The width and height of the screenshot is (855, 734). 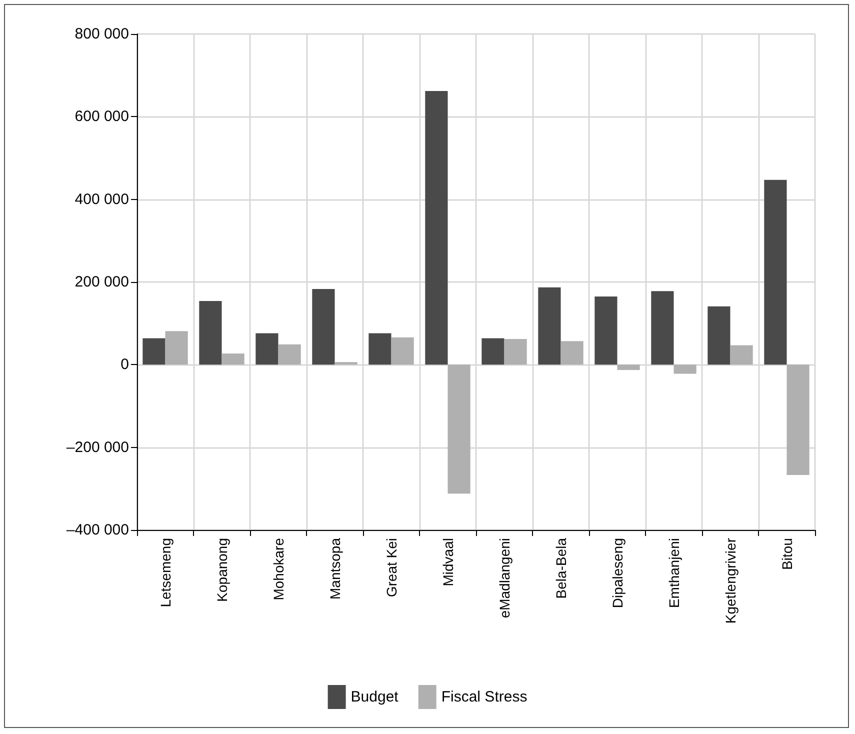 I want to click on x-tick-label: Emthanjeni, so click(x=674, y=573).